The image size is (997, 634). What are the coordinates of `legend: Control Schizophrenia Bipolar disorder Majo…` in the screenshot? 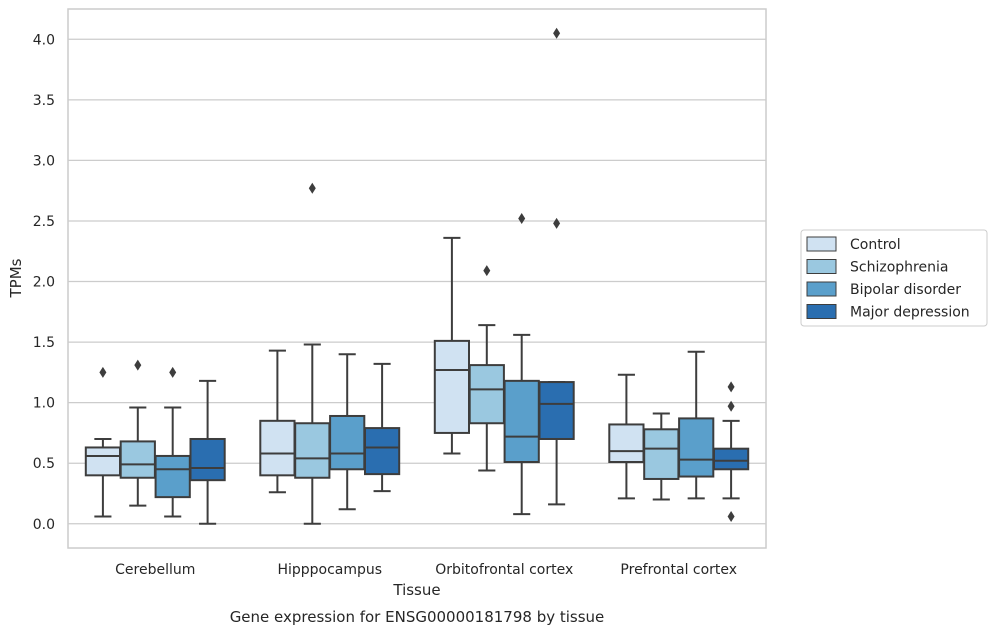 It's located at (894, 278).